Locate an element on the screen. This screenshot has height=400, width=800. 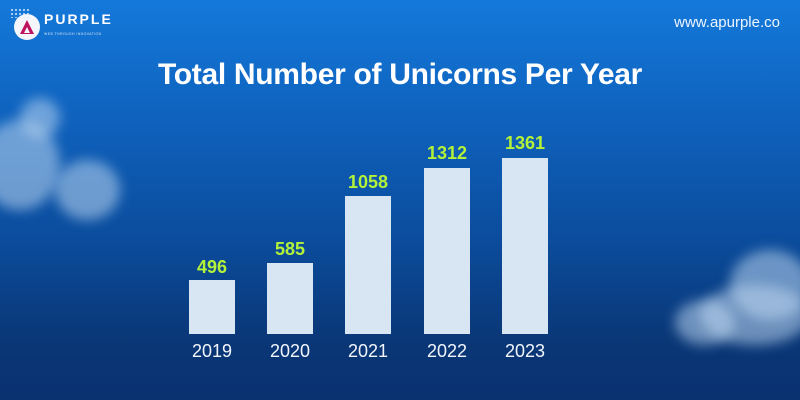
bar-2023 is located at coordinates (525, 246).